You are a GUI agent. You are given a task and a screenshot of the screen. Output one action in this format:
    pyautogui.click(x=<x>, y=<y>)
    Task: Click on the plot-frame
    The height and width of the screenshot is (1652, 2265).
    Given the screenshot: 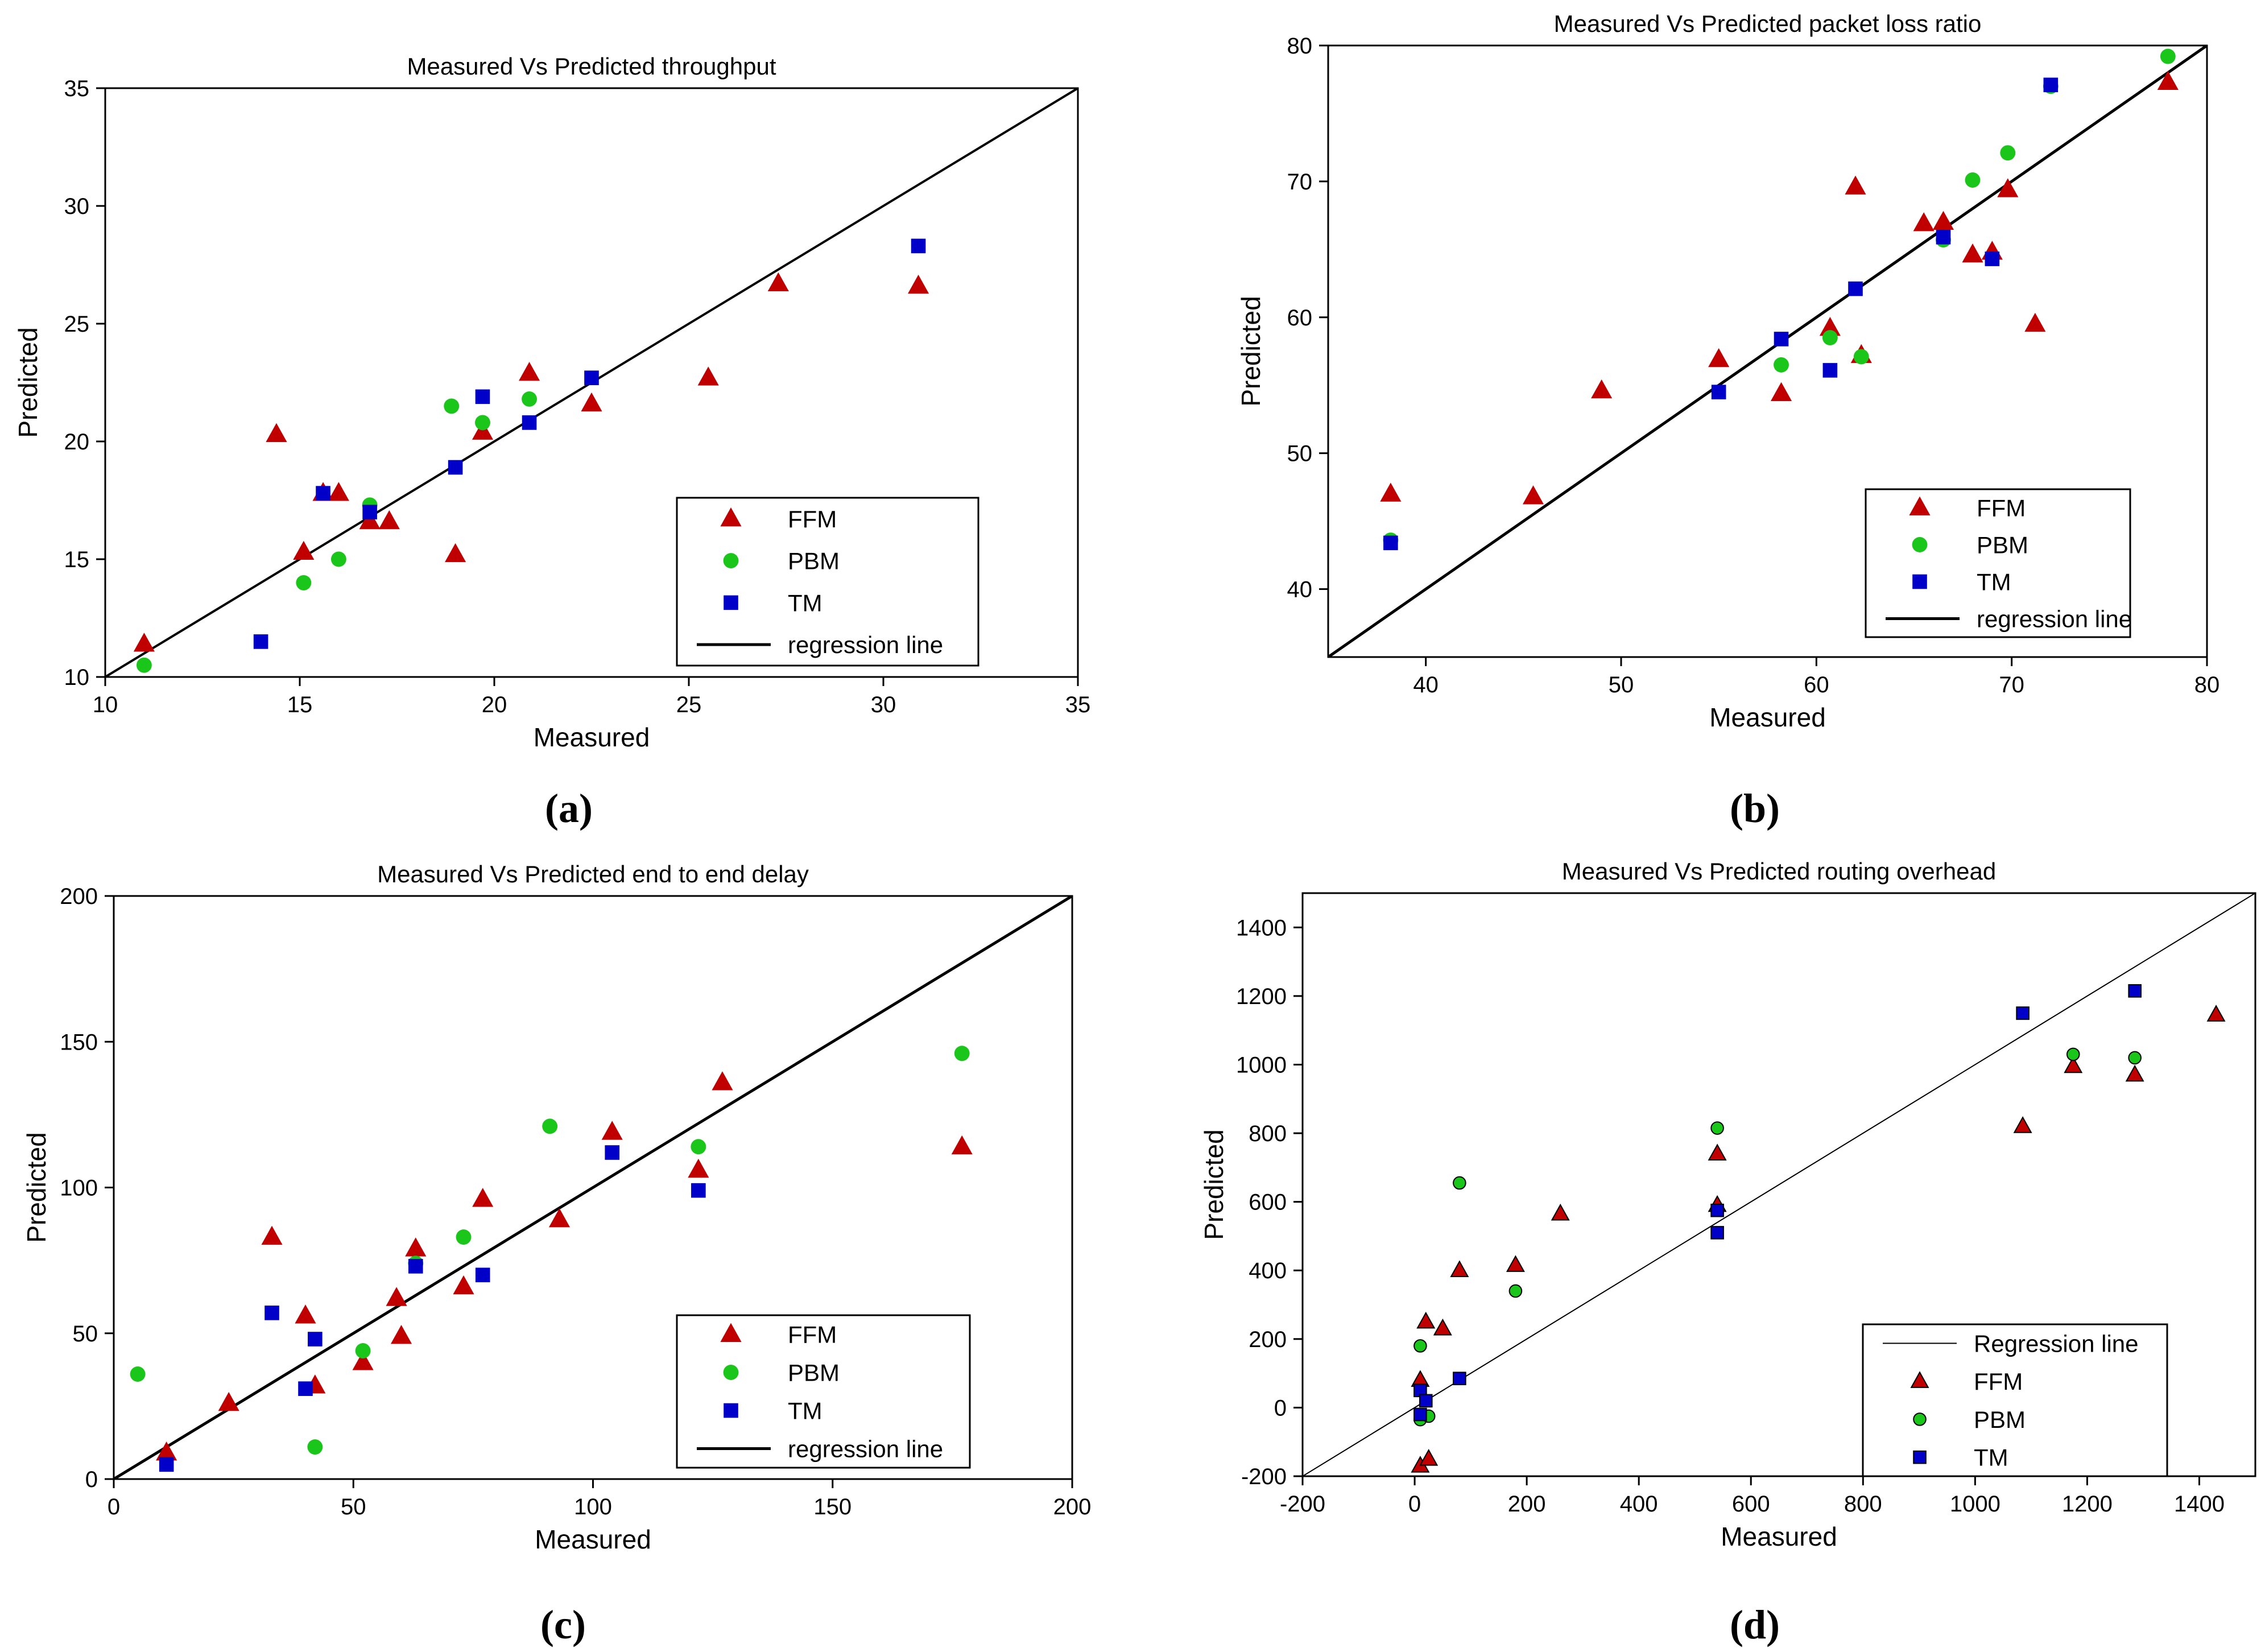 What is the action you would take?
    pyautogui.click(x=1778, y=1184)
    